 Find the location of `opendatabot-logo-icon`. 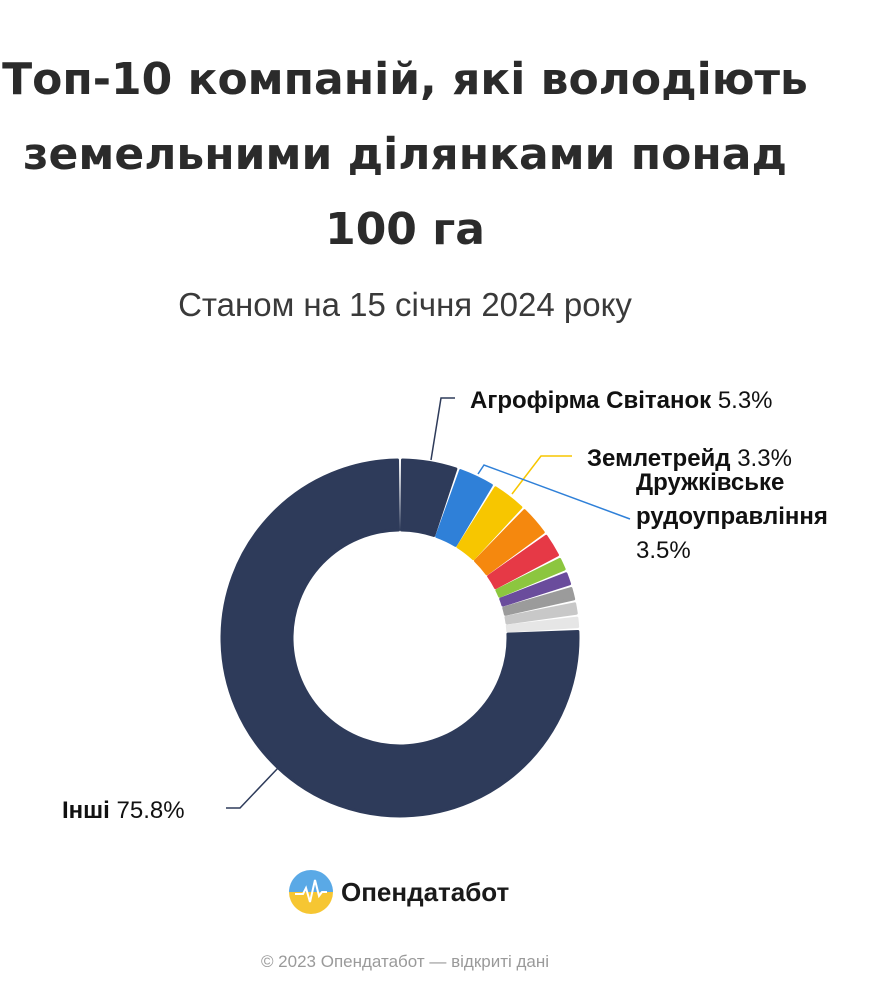

opendatabot-logo-icon is located at coordinates (311, 892).